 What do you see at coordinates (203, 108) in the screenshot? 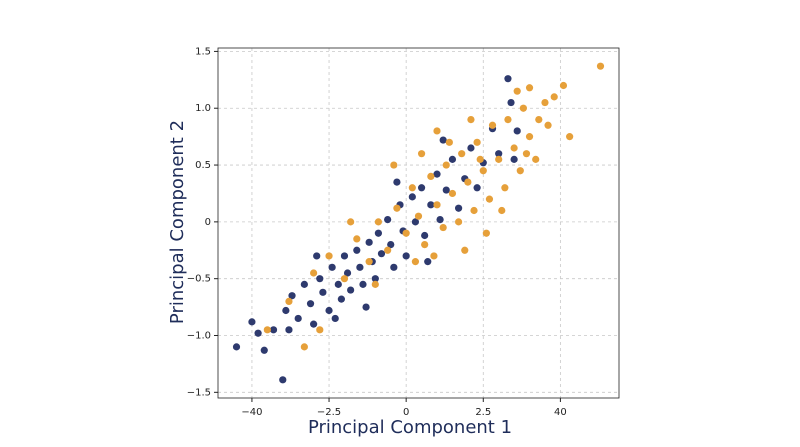
I see `y-tick-label: 1.0` at bounding box center [203, 108].